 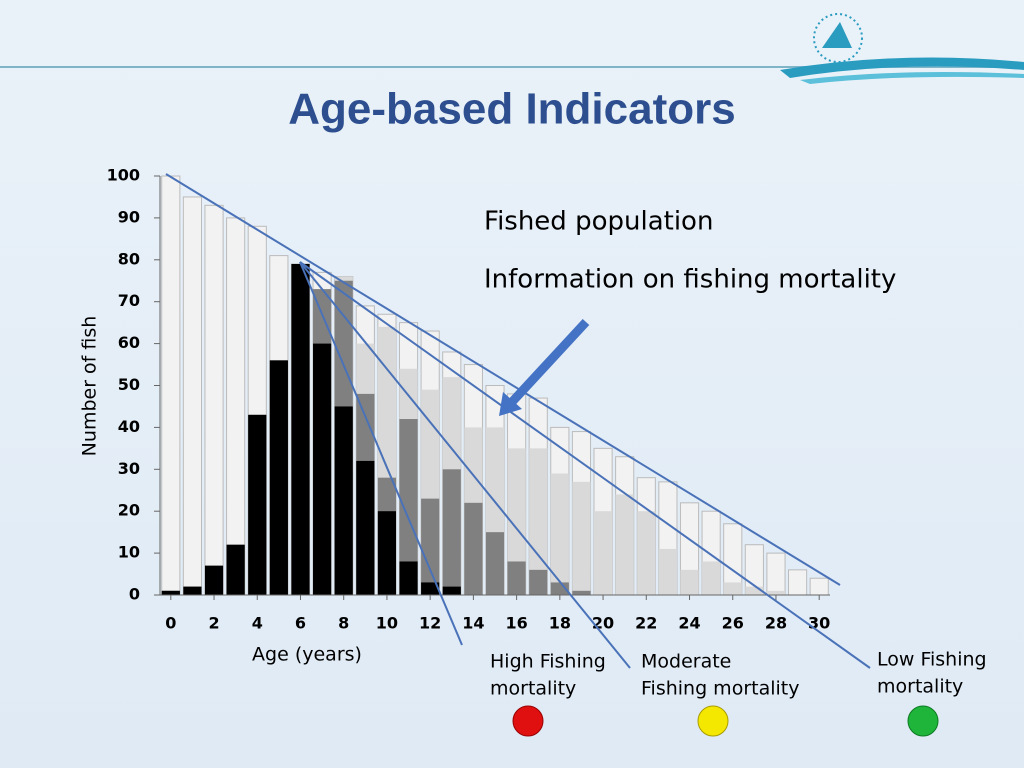 I want to click on y-tick-label: 10, so click(x=129, y=552).